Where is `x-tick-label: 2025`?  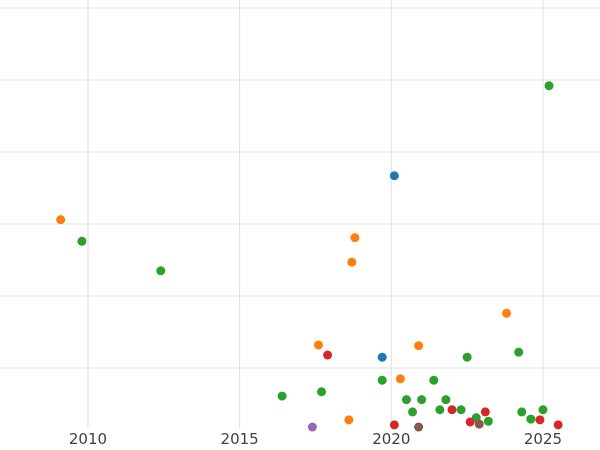 x-tick-label: 2025 is located at coordinates (543, 439).